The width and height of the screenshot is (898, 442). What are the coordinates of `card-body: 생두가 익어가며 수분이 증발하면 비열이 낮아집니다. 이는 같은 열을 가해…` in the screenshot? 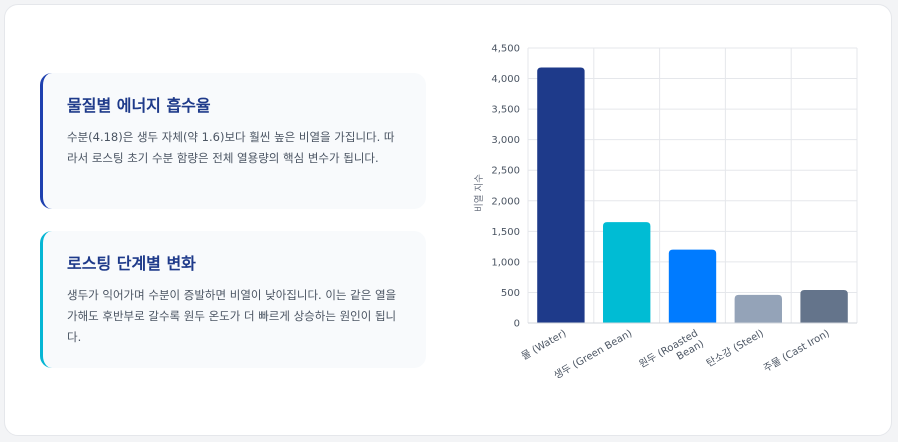 It's located at (232, 316).